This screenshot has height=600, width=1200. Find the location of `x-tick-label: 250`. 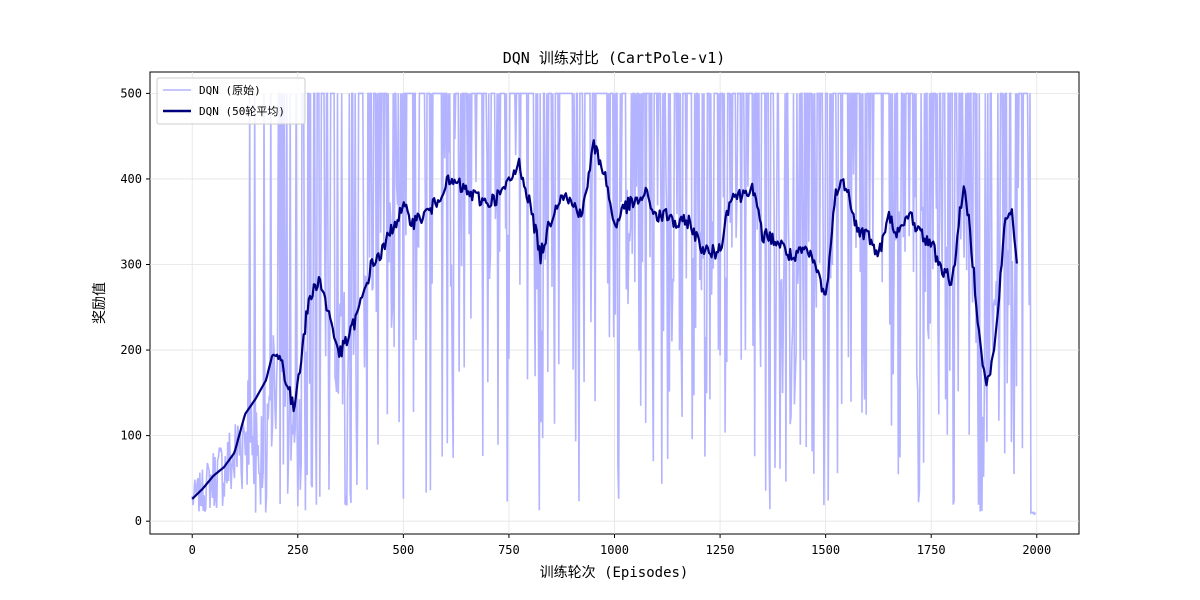

x-tick-label: 250 is located at coordinates (298, 550).